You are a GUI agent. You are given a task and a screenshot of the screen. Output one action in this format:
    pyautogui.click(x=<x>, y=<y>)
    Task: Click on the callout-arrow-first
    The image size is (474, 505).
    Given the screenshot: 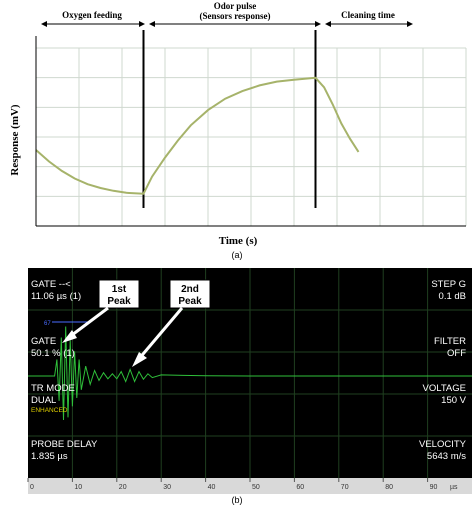 What is the action you would take?
    pyautogui.click(x=88, y=323)
    